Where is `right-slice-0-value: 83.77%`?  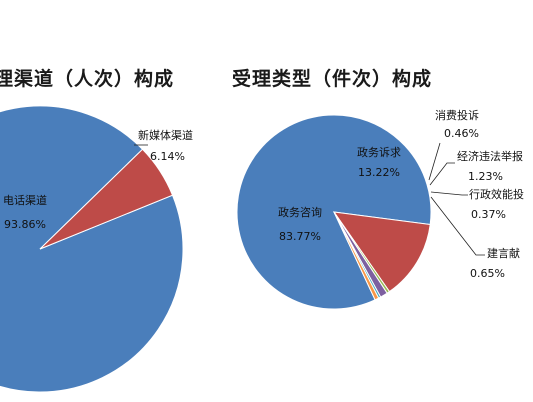
right-slice-0-value: 83.77% is located at coordinates (300, 236).